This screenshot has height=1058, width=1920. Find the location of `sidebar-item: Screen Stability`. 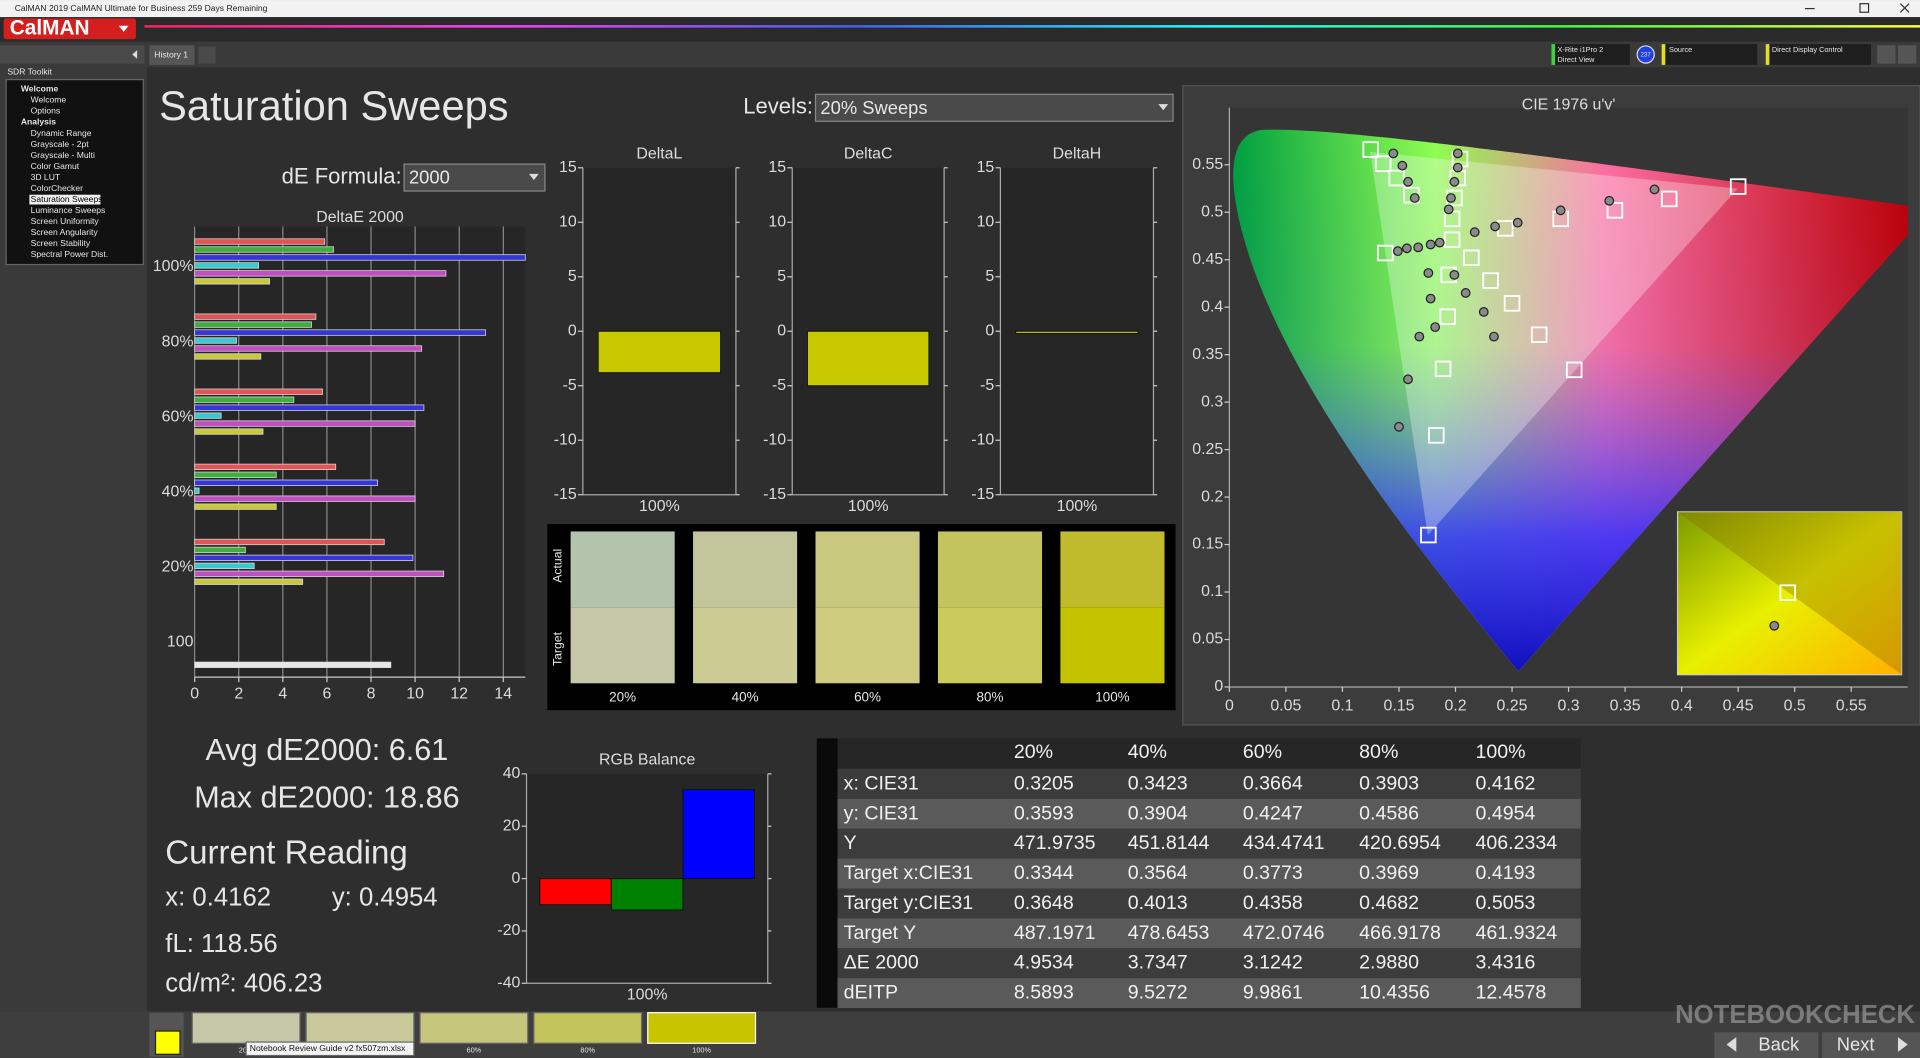

sidebar-item: Screen Stability is located at coordinates (61, 243).